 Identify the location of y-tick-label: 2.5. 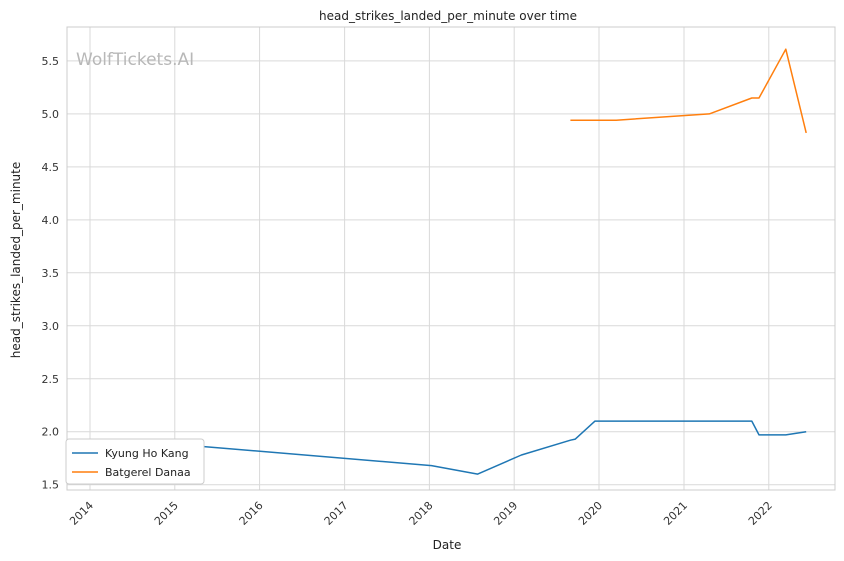
(51, 379).